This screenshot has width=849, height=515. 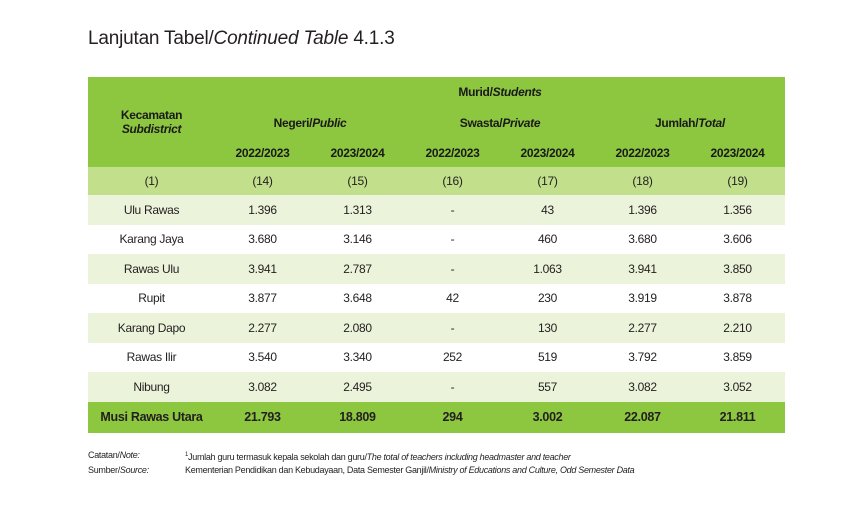 I want to click on header-kecamatan-label: Kecamatan, so click(x=151, y=115).